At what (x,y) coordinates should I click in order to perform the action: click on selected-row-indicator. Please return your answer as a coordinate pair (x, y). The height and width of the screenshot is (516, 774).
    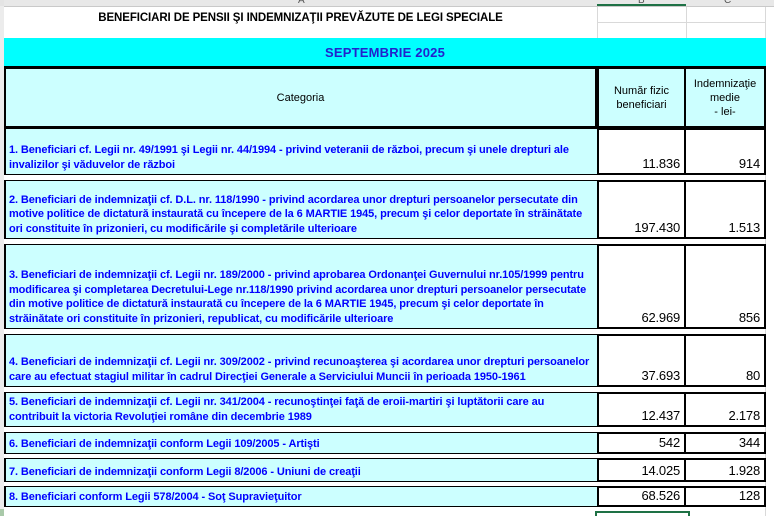
    Looking at the image, I should click on (2, 512).